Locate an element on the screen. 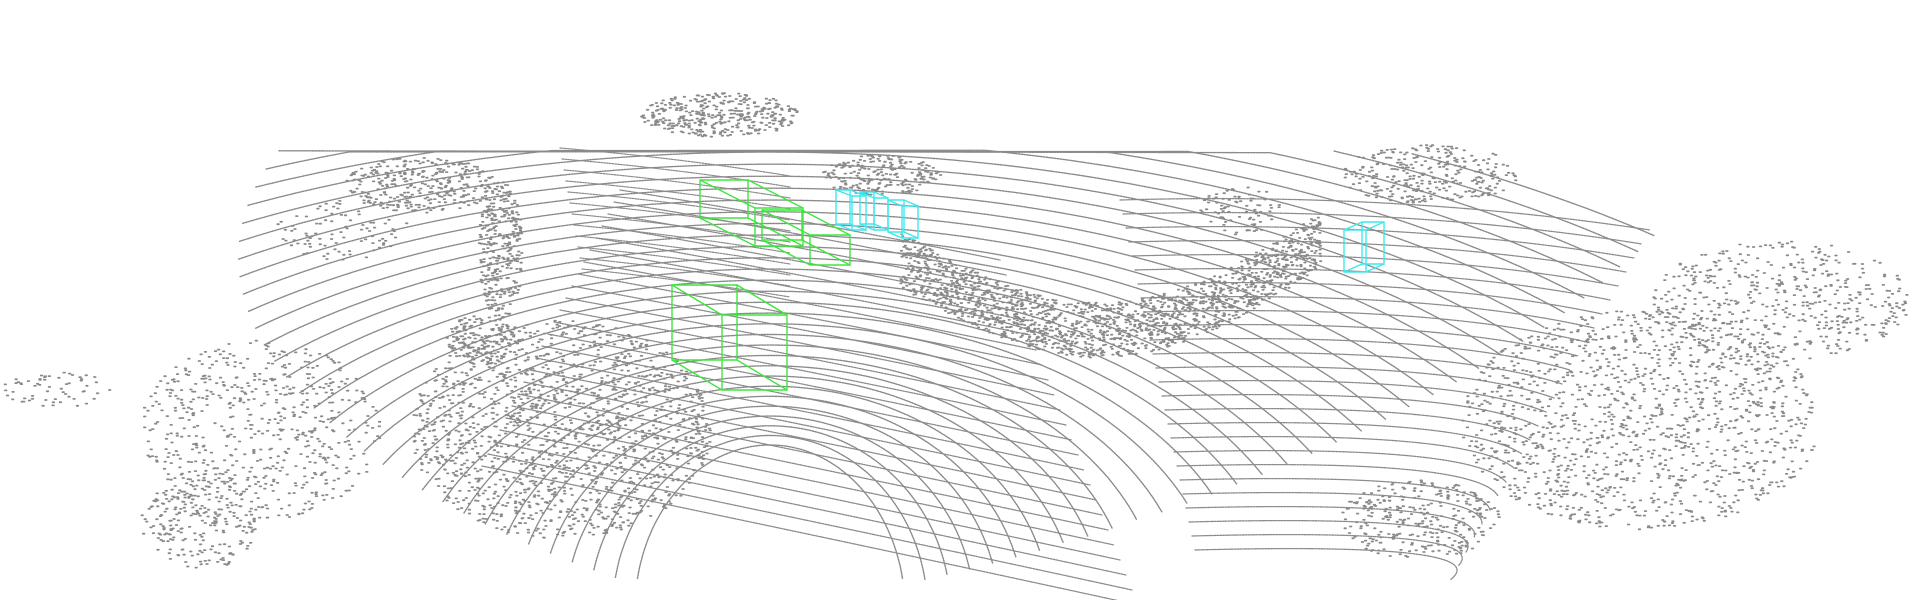 The image size is (1924, 600). bottom-right-cluster is located at coordinates (1421, 518).